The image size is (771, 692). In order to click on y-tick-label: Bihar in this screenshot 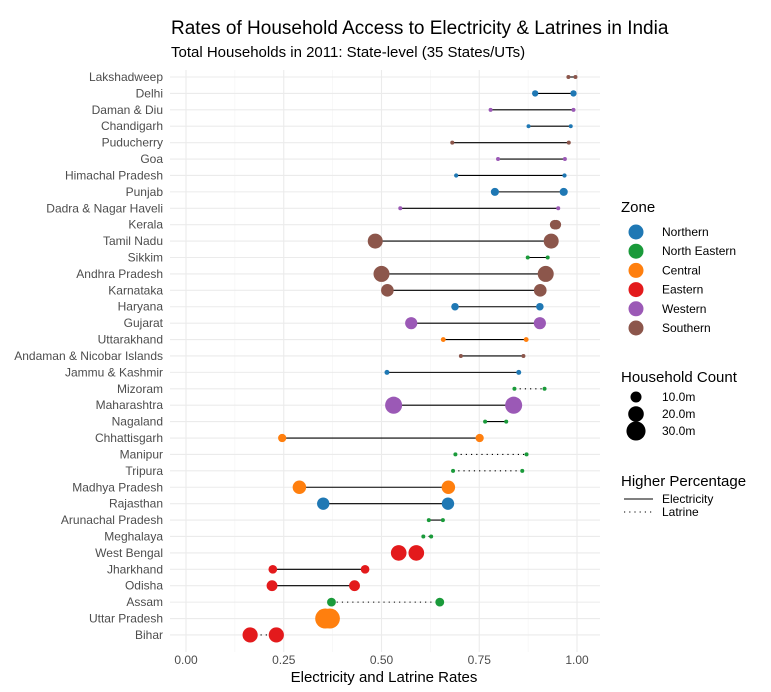, I will do `click(149, 635)`.